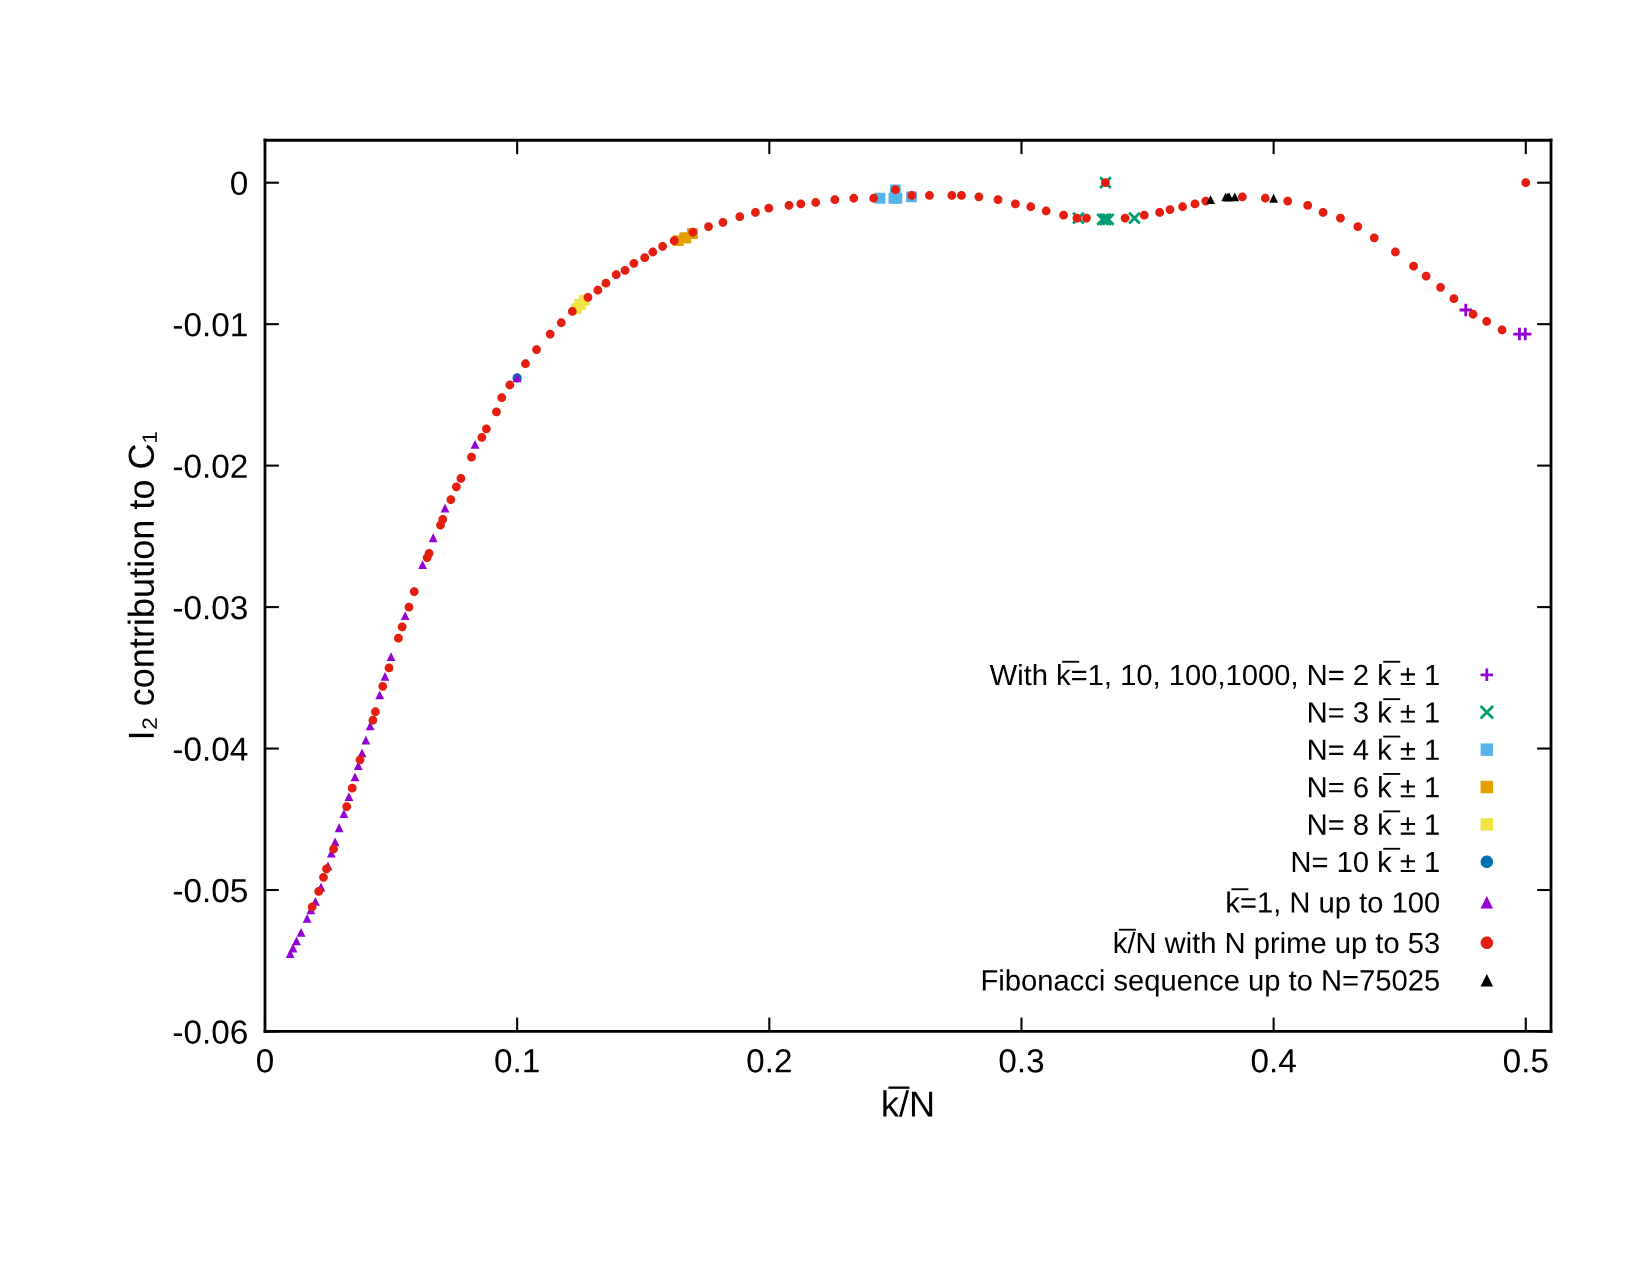  What do you see at coordinates (210, 749) in the screenshot?
I see `y-tick-label: -0.04` at bounding box center [210, 749].